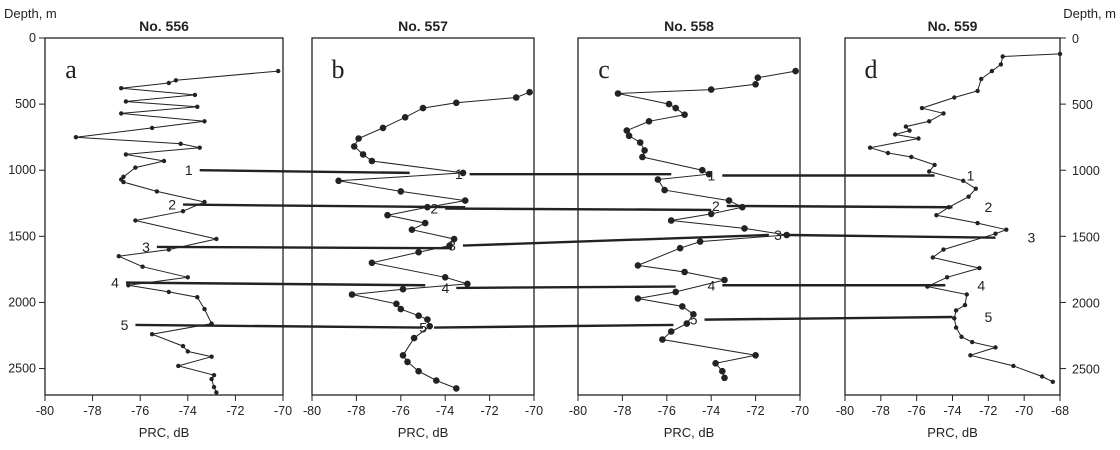 This screenshot has width=1120, height=450. Describe the element at coordinates (164, 26) in the screenshot. I see `panel-title-a: No. 556` at that location.